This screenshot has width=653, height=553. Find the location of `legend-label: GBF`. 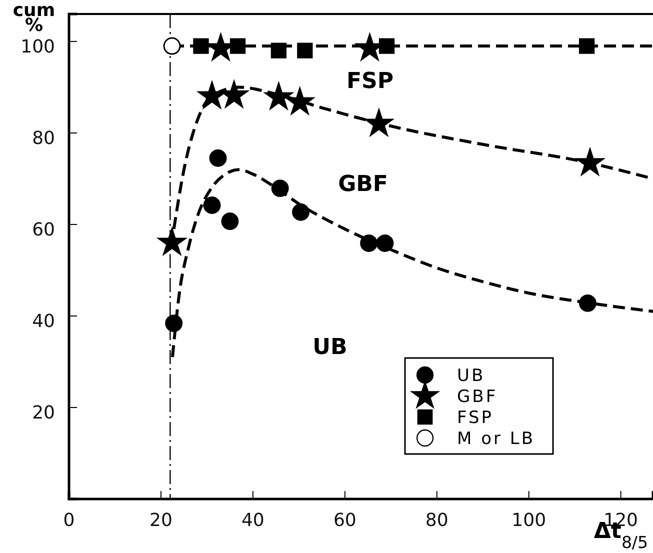

legend-label: GBF is located at coordinates (477, 397).